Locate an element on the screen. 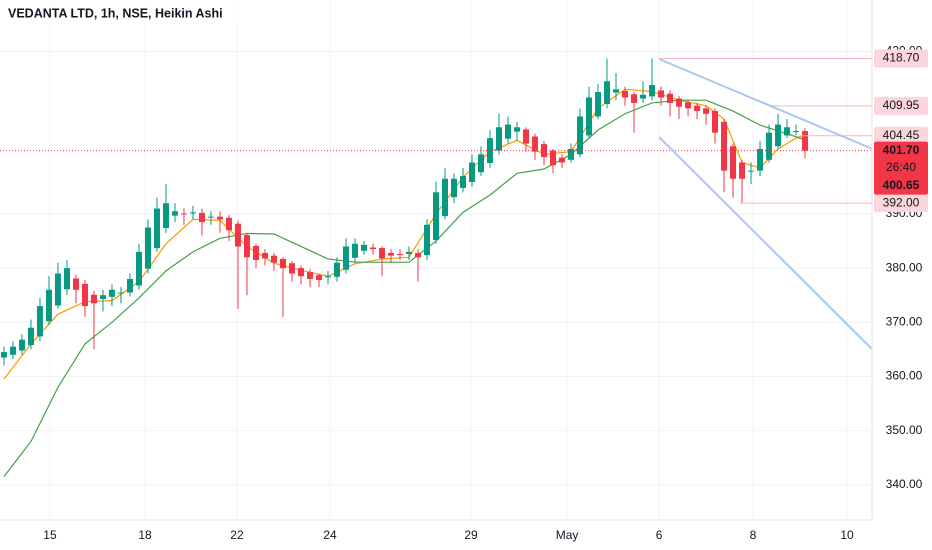 This screenshot has width=932, height=550. x-tick-label: 22 is located at coordinates (237, 535).